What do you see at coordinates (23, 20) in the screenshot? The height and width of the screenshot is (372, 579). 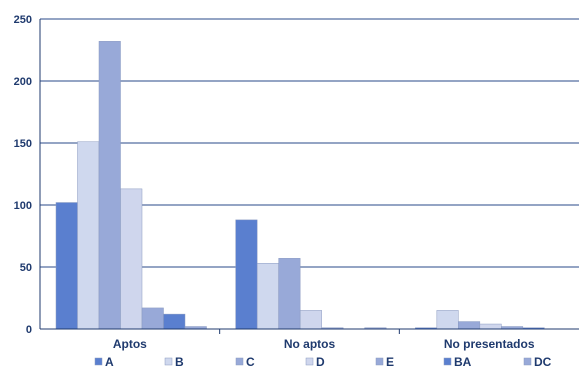 I see `y-tick-label: 250` at bounding box center [23, 20].